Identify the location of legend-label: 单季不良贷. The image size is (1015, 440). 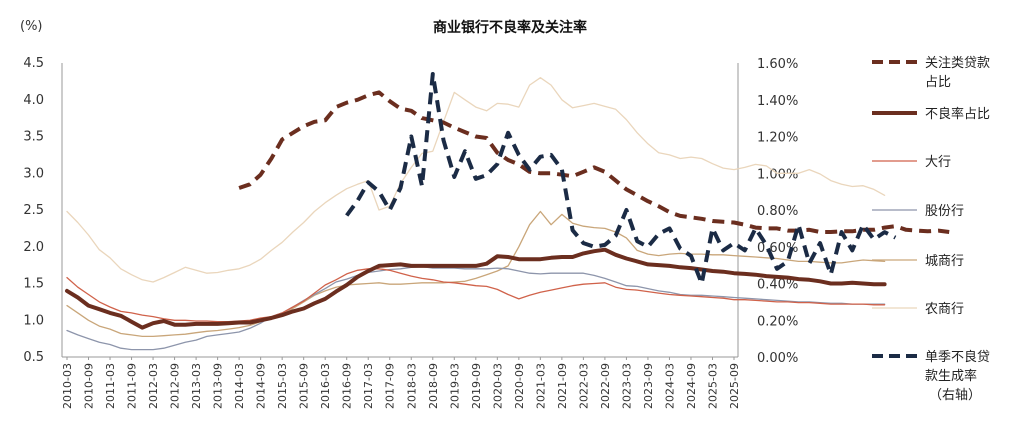
(957, 357).